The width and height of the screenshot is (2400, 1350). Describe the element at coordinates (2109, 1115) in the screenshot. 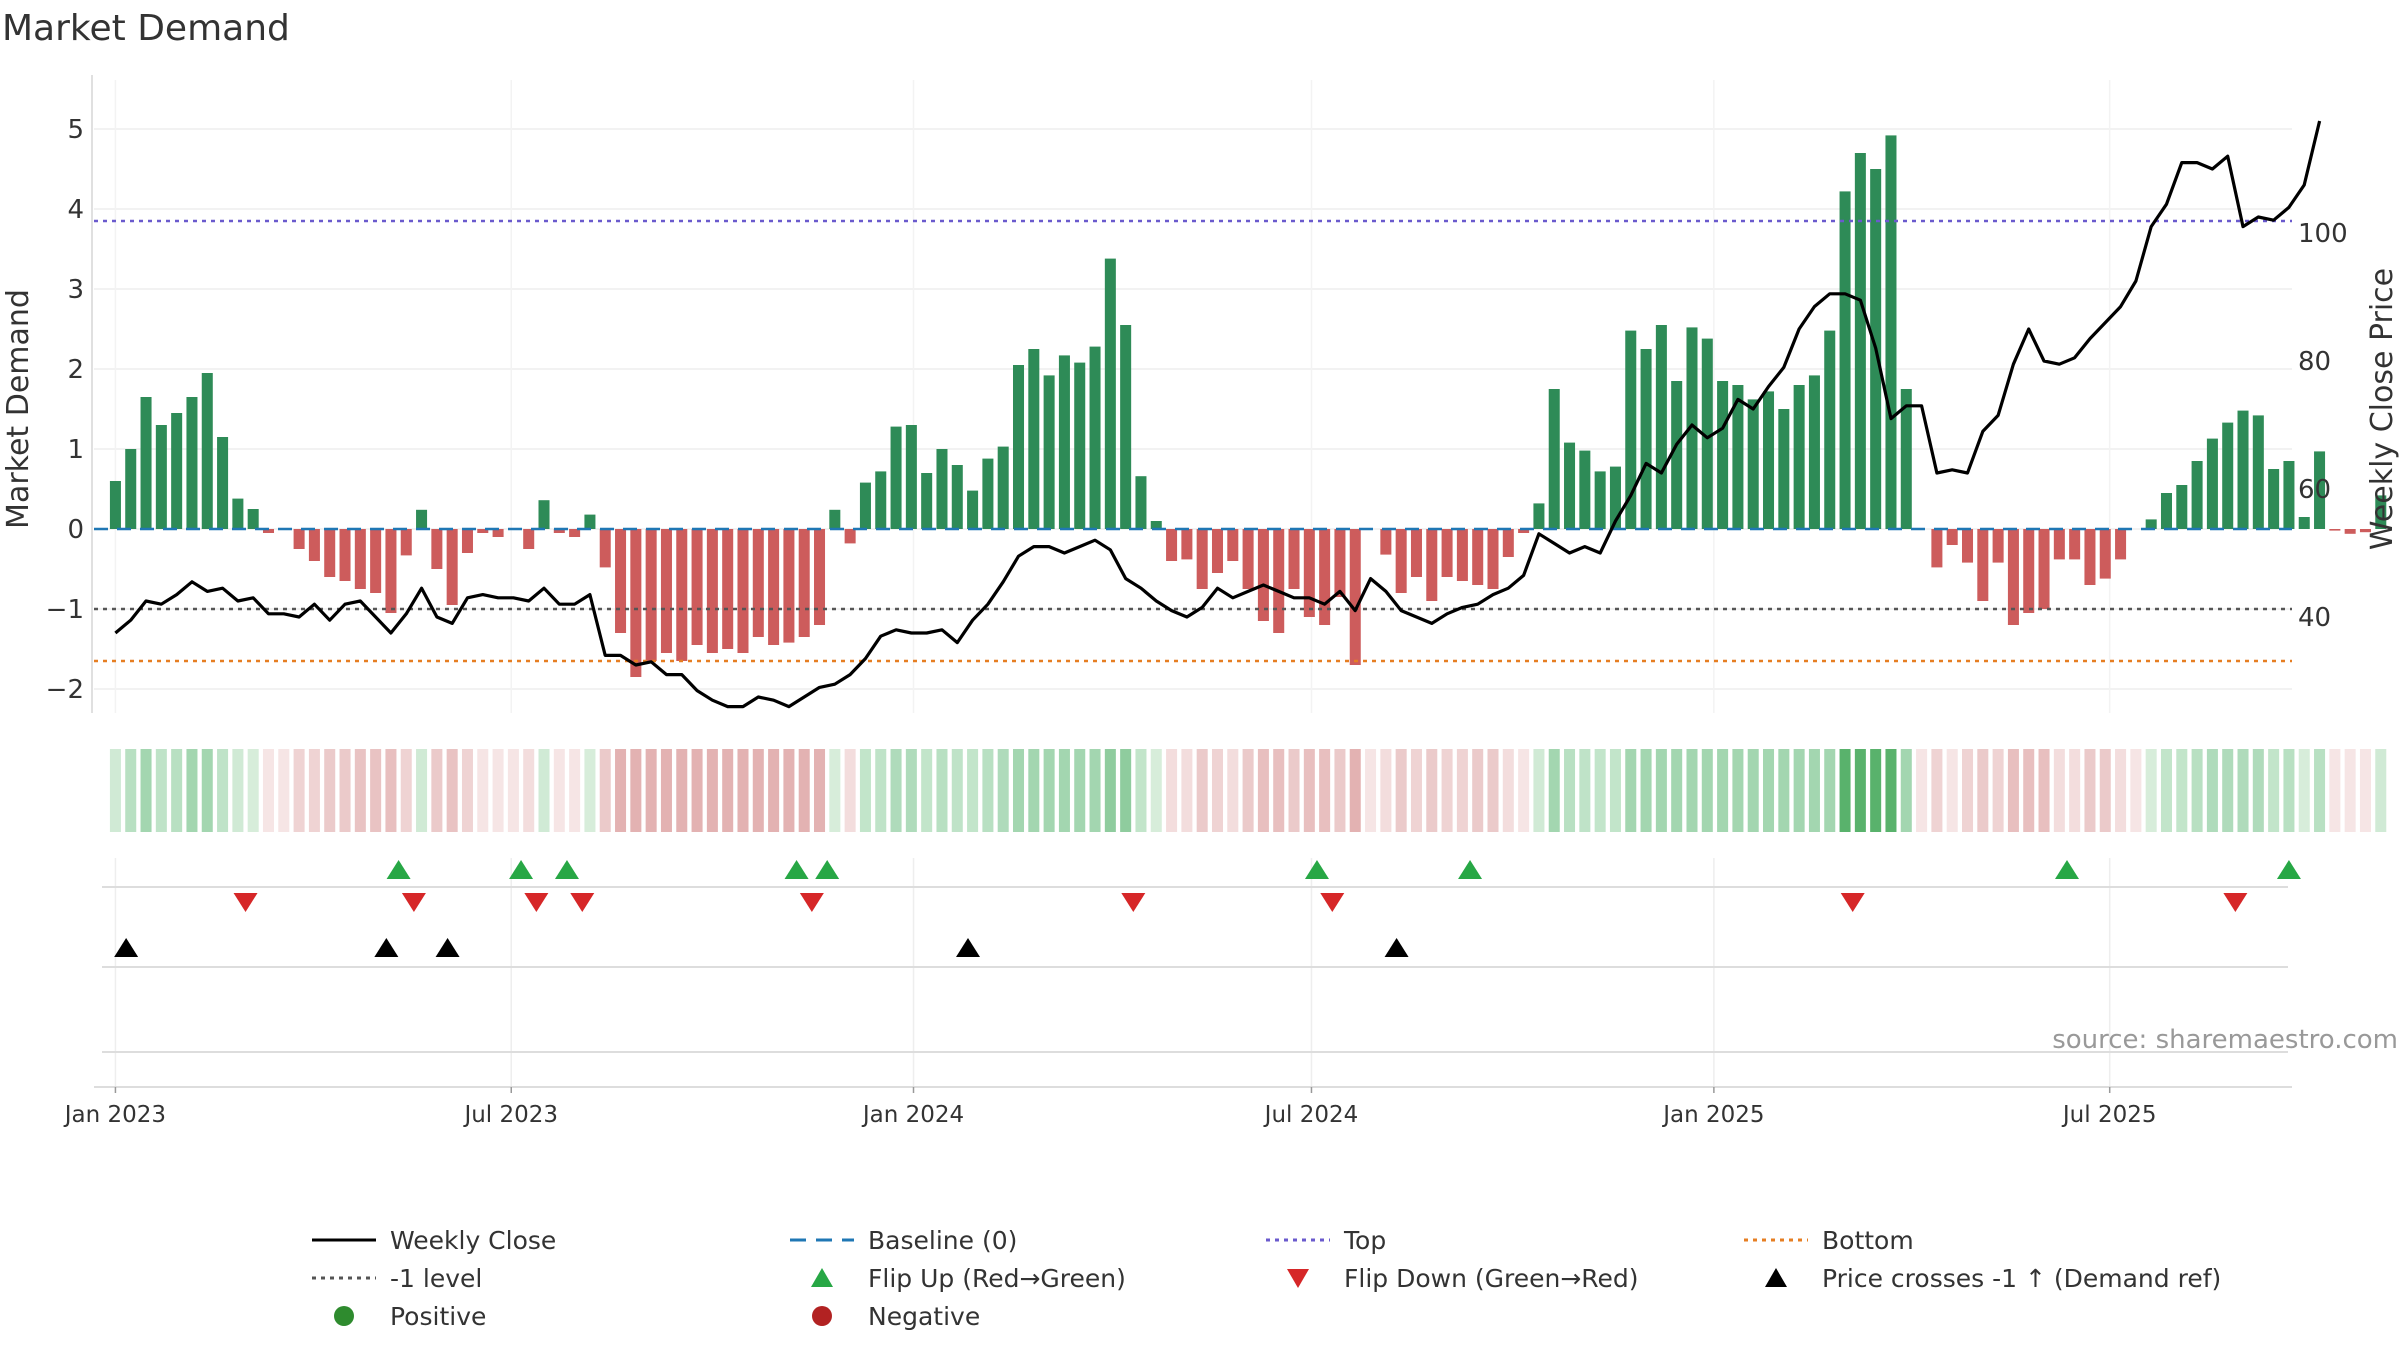

I see `x-tick-label: Jul 2025` at that location.